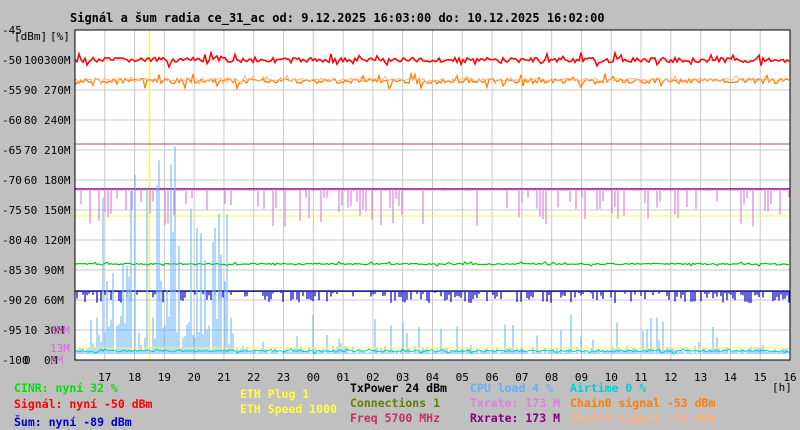 Image resolution: width=800 pixels, height=430 pixels. Describe the element at coordinates (12, 90) in the screenshot. I see `y-tick-dbm: -55` at that location.